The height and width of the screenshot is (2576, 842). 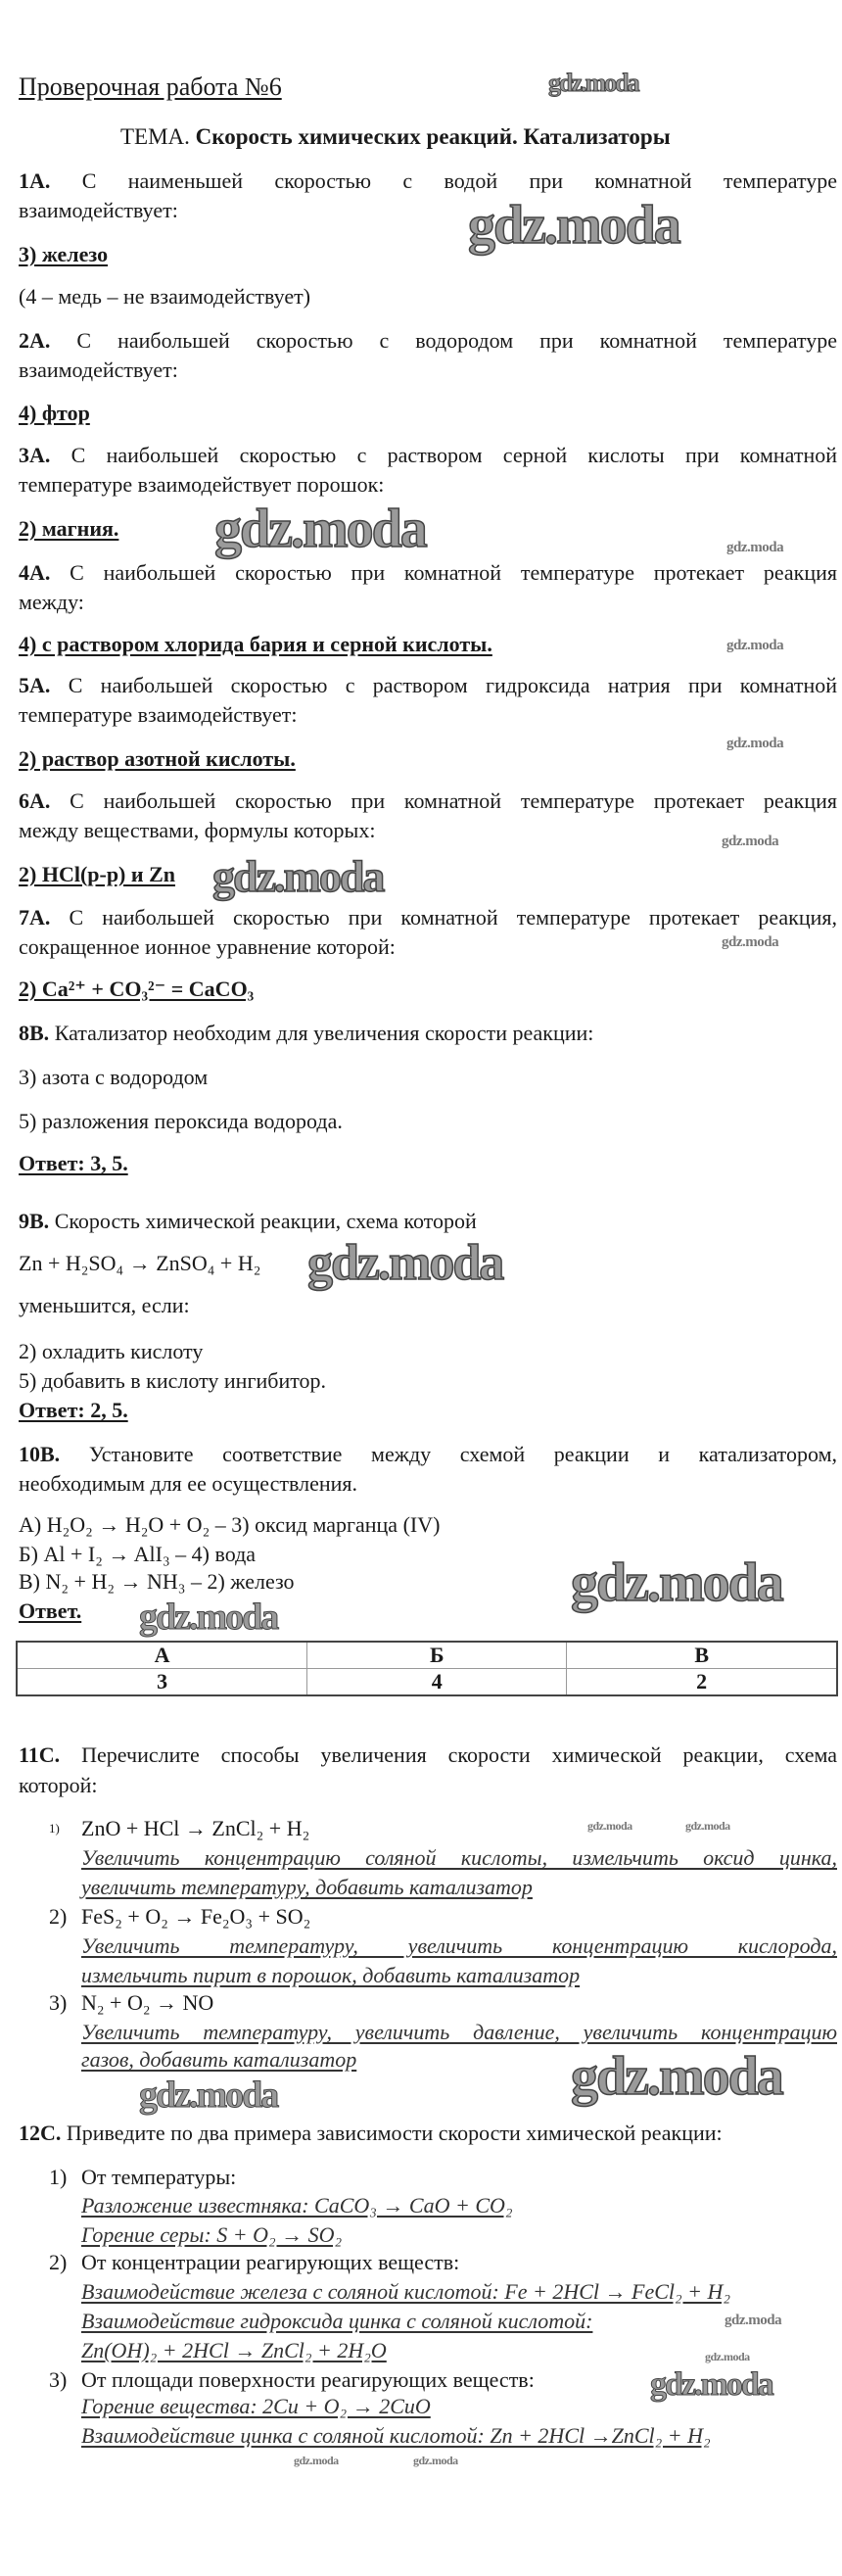 I want to click on question-number: 5А., so click(x=35, y=685).